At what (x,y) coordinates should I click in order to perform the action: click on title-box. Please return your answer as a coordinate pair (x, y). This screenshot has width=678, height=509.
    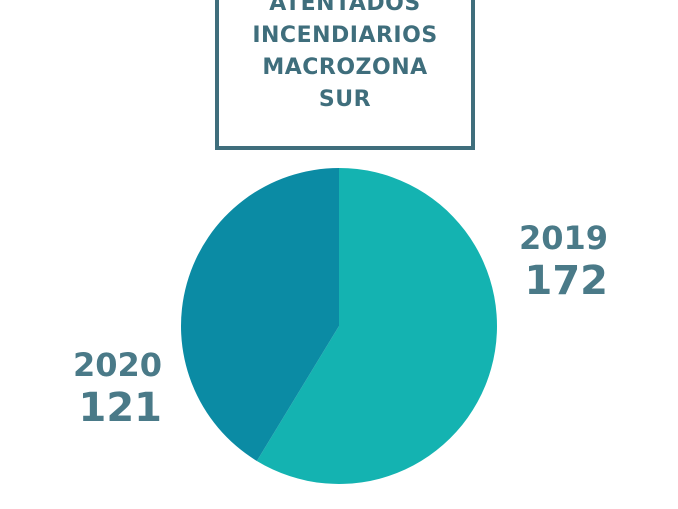
    Looking at the image, I should click on (345, 75).